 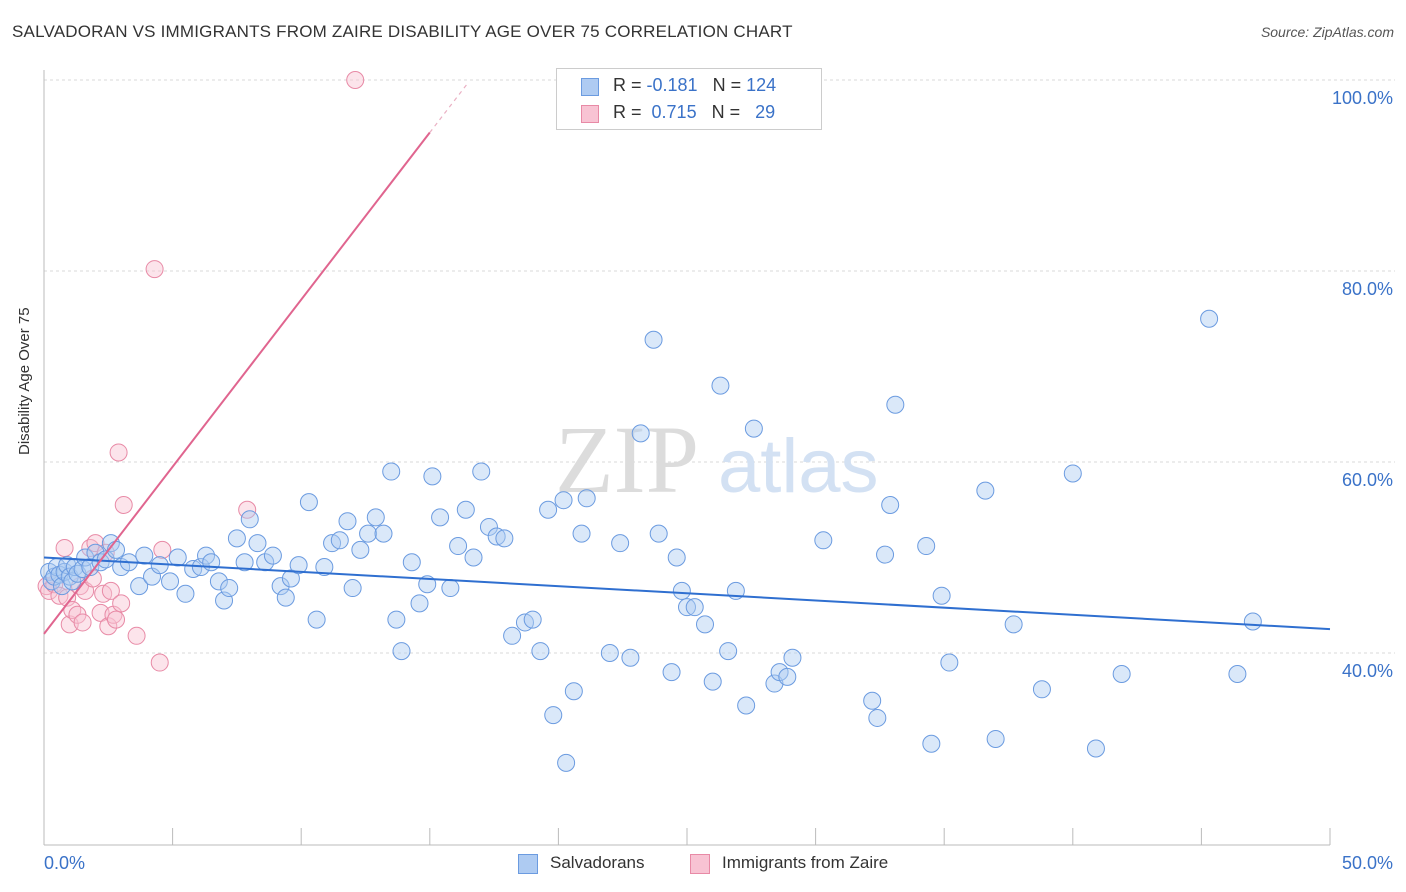 I want to click on x-tick-label: 50.0%, so click(x=1367, y=863).